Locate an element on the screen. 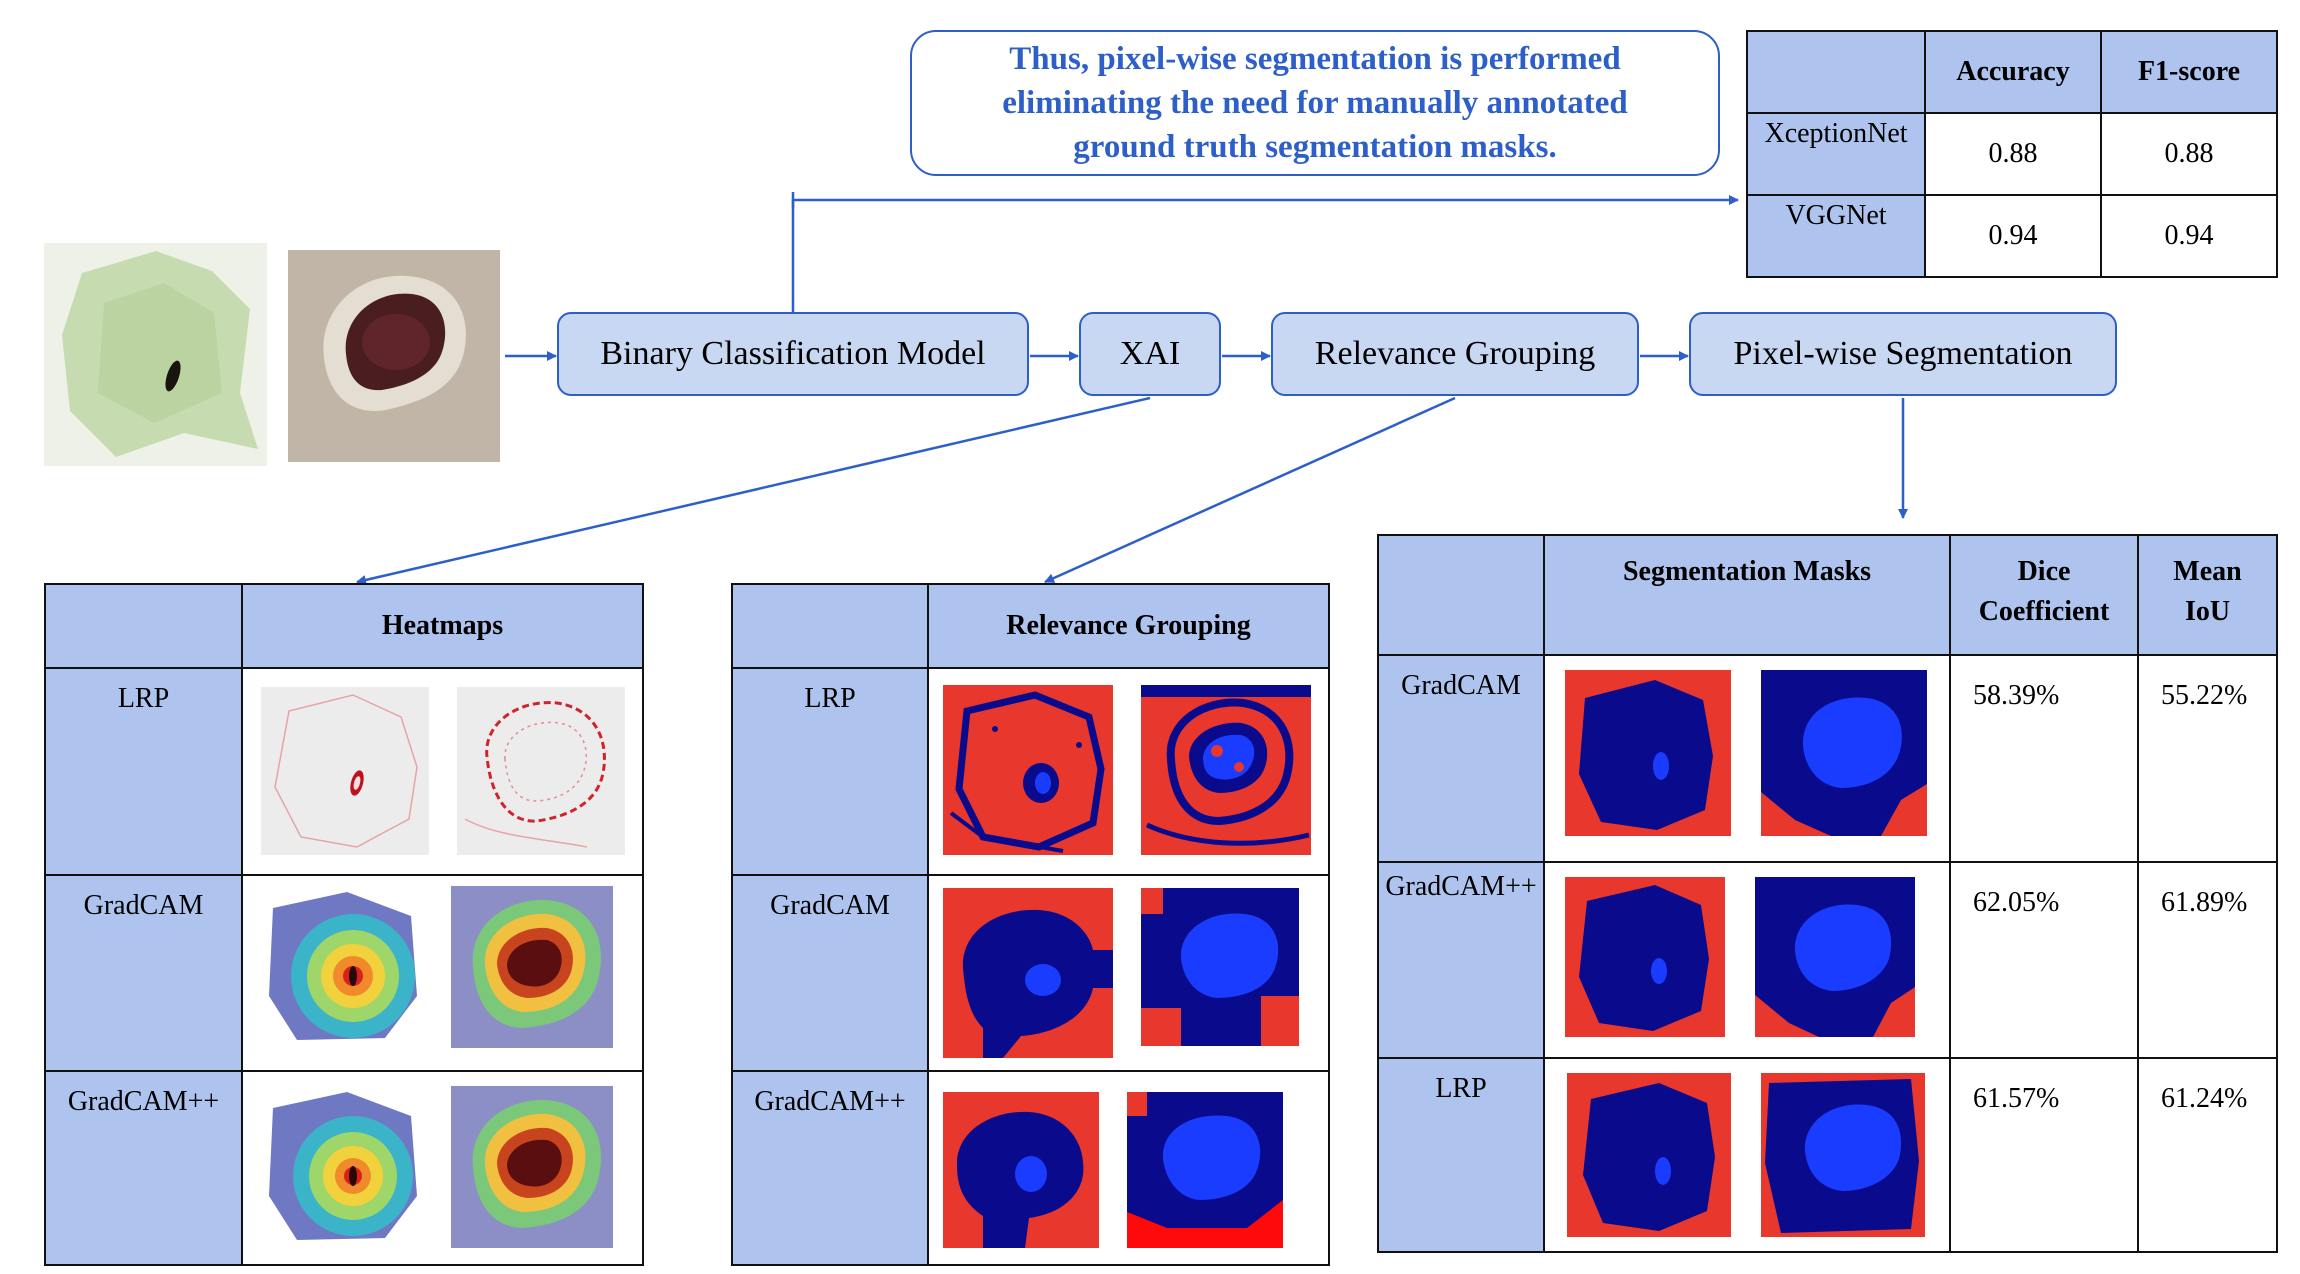 This screenshot has height=1274, width=2300. segmentation-gradcam-masks is located at coordinates (1747, 758).